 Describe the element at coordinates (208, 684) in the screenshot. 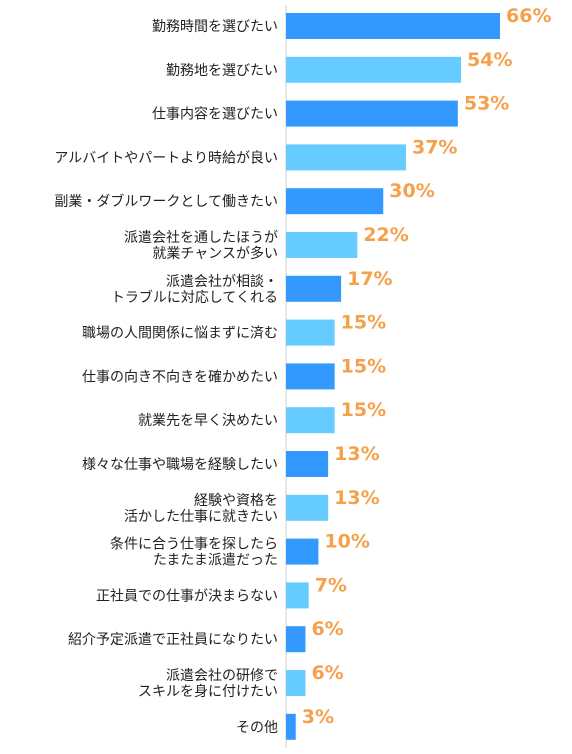

I see `category-label: 派遣会社の研修でスキルを身に付けたい` at that location.